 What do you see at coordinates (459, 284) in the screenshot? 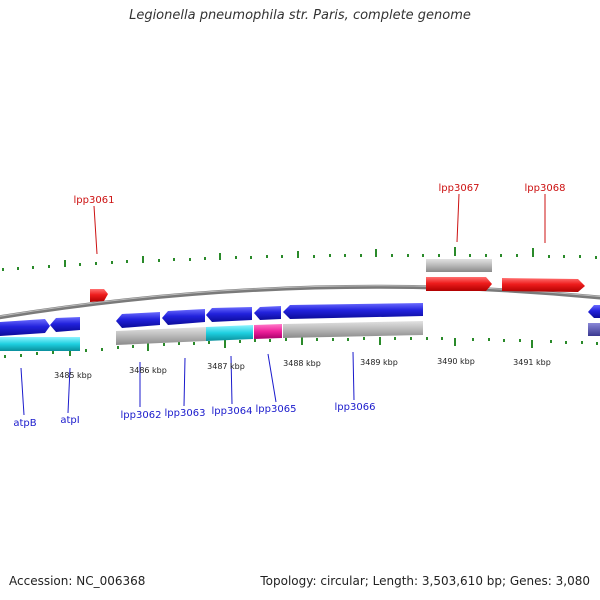
I see `gene-lpp3067-arrow` at bounding box center [459, 284].